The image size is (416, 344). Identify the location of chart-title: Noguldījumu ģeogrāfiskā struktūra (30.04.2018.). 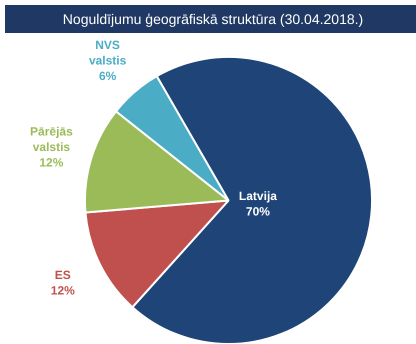
(213, 19).